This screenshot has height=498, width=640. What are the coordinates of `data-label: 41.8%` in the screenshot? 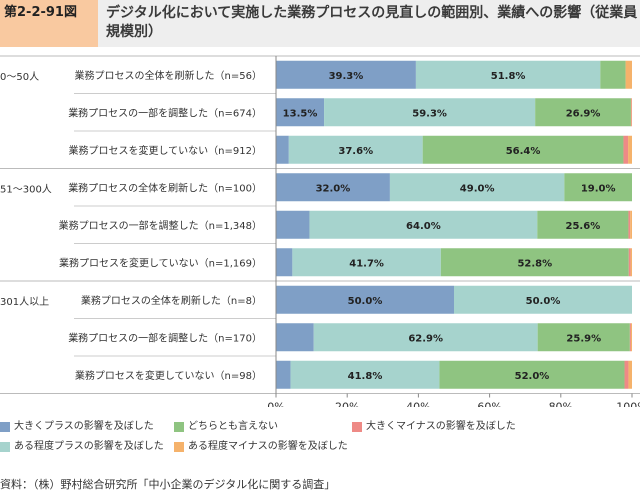 It's located at (365, 376).